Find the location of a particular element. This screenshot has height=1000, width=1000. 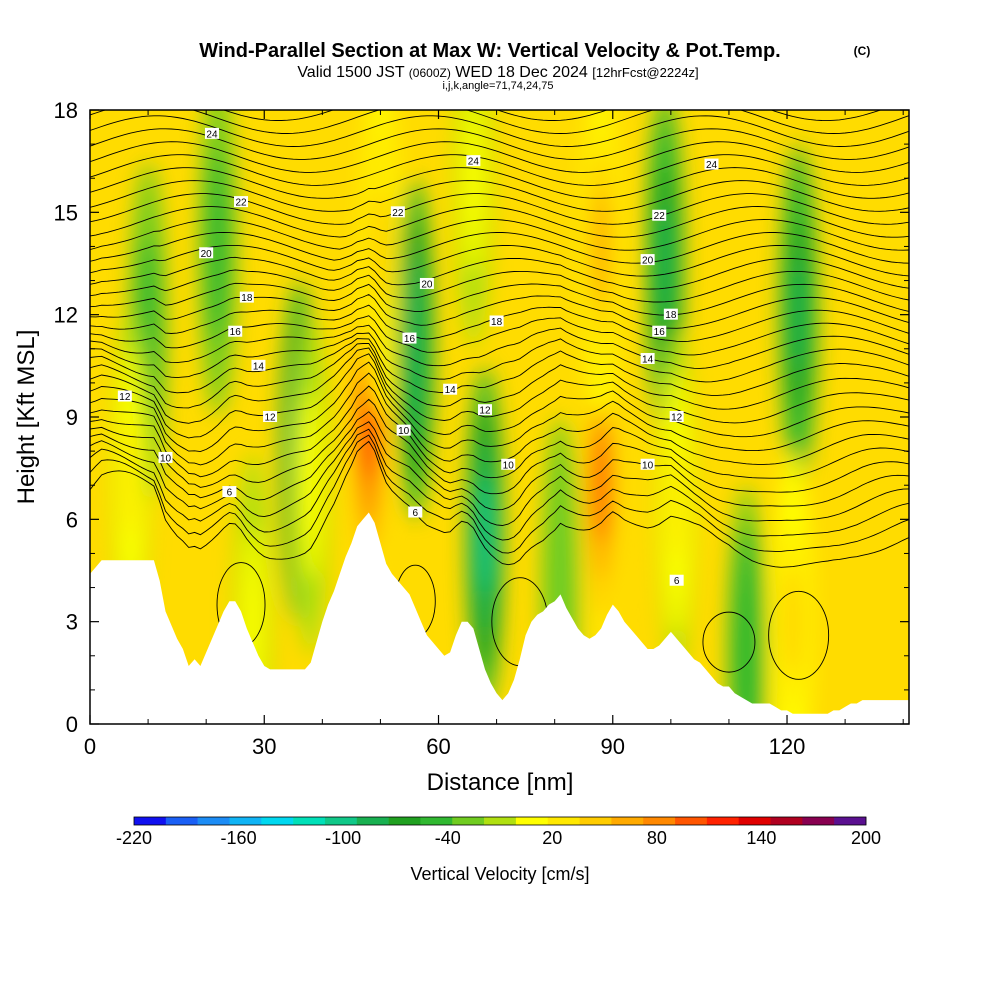

theta-label-text-26: 24 is located at coordinates (212, 134).